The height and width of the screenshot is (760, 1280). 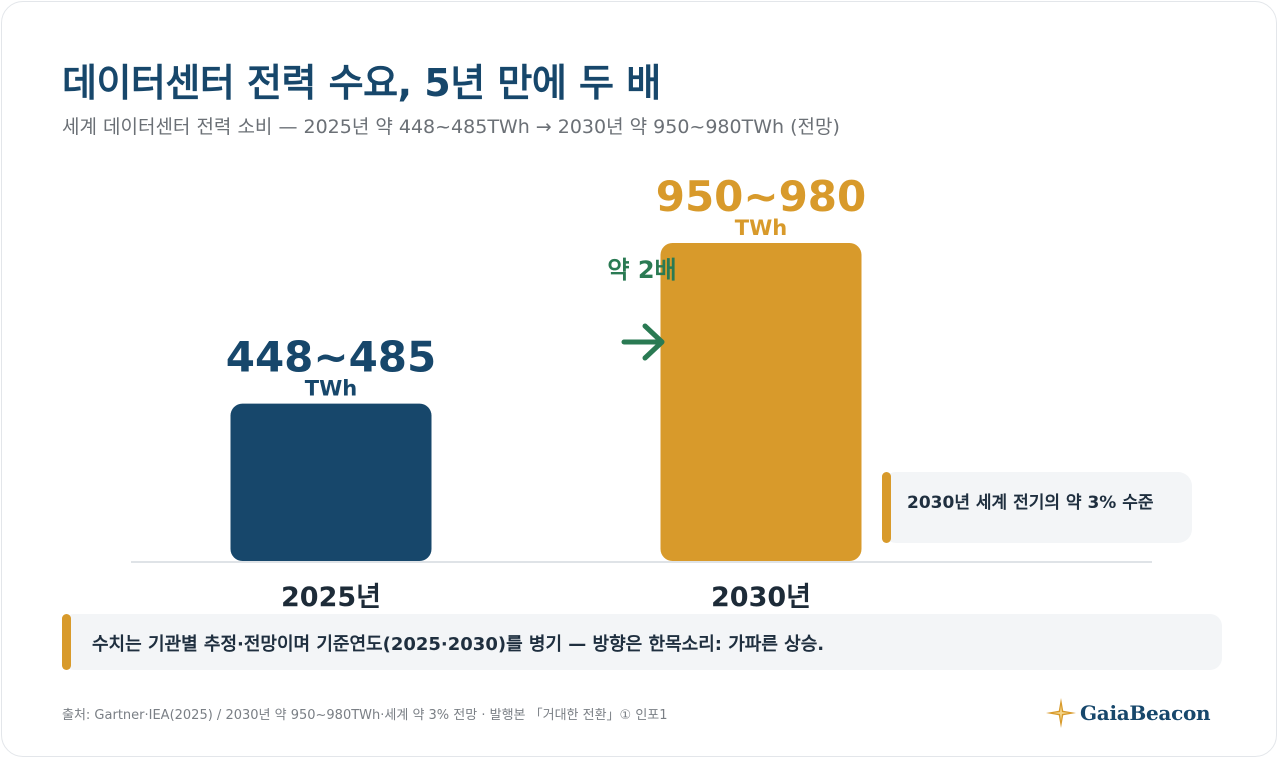 I want to click on value-label-1: 448~485, so click(x=331, y=357).